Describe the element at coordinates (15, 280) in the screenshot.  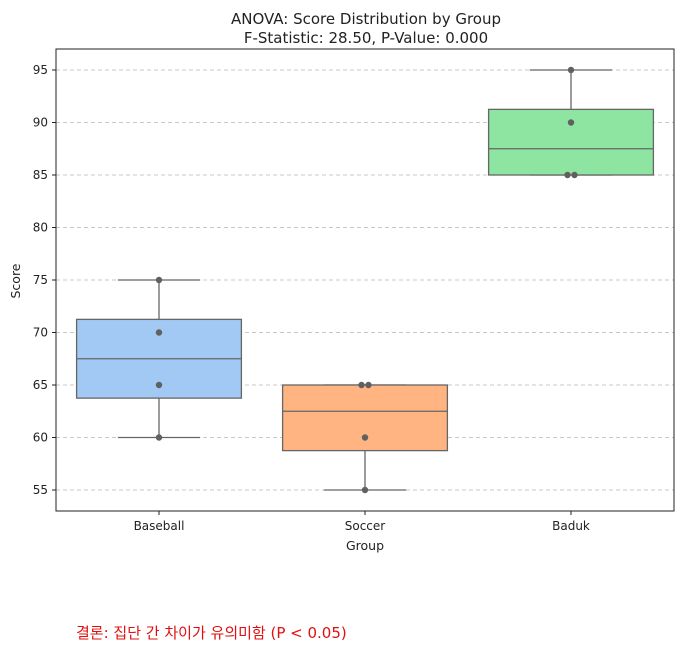
I see `y-axis-label: Score` at that location.